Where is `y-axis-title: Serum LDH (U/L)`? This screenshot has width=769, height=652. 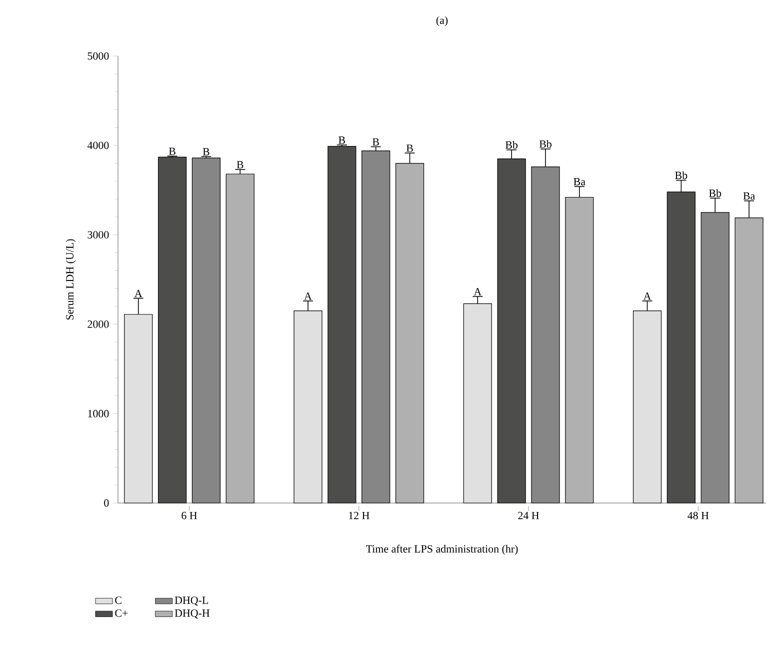
y-axis-title: Serum LDH (U/L) is located at coordinates (71, 279).